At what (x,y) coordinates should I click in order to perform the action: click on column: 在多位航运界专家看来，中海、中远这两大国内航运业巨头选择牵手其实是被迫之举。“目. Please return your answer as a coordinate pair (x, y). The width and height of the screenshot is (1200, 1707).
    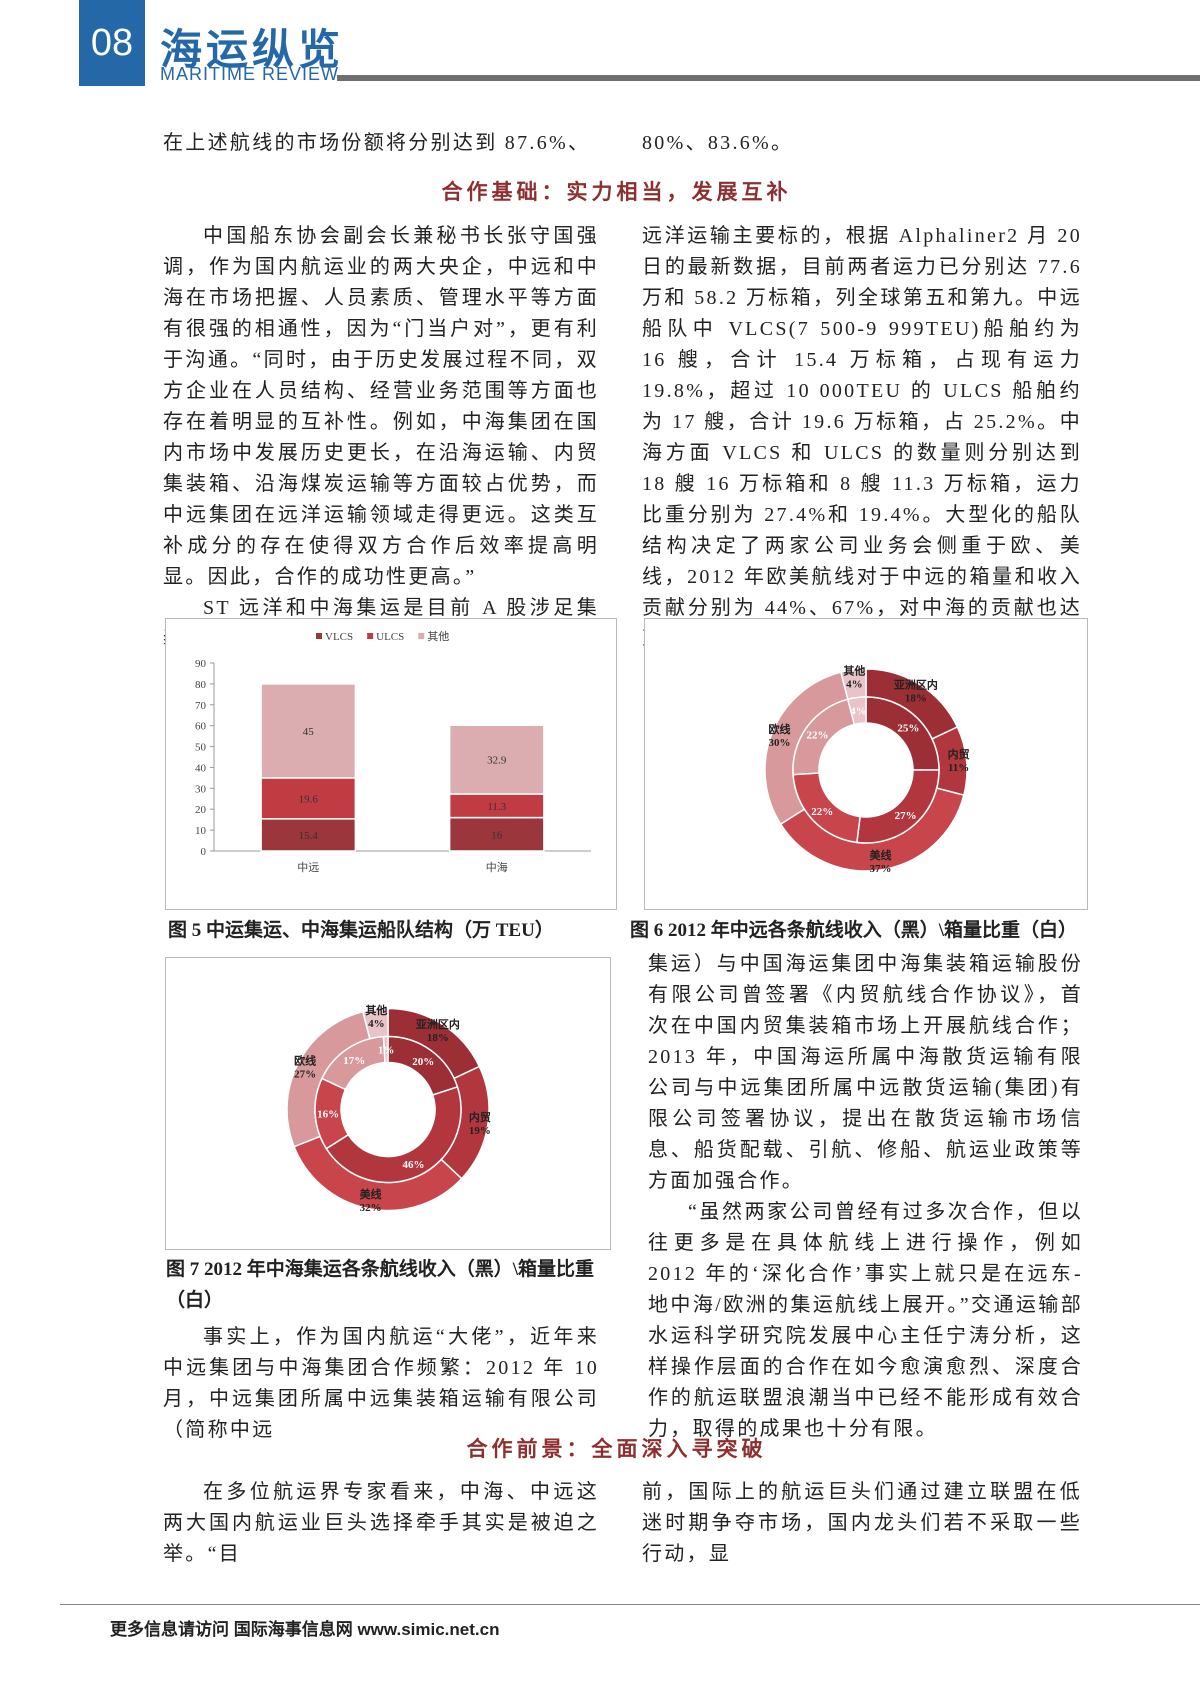
    Looking at the image, I should click on (381, 1523).